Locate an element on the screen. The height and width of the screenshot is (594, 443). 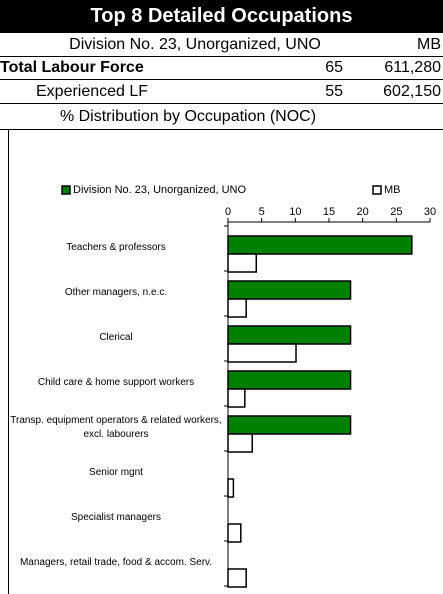
section-row: % Distribution by Occupation (NOC) is located at coordinates (221, 117).